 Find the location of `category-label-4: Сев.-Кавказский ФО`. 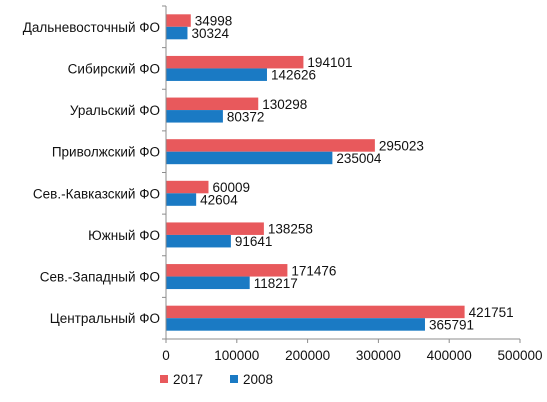

category-label-4: Сев.-Кавказский ФО is located at coordinates (96, 193).